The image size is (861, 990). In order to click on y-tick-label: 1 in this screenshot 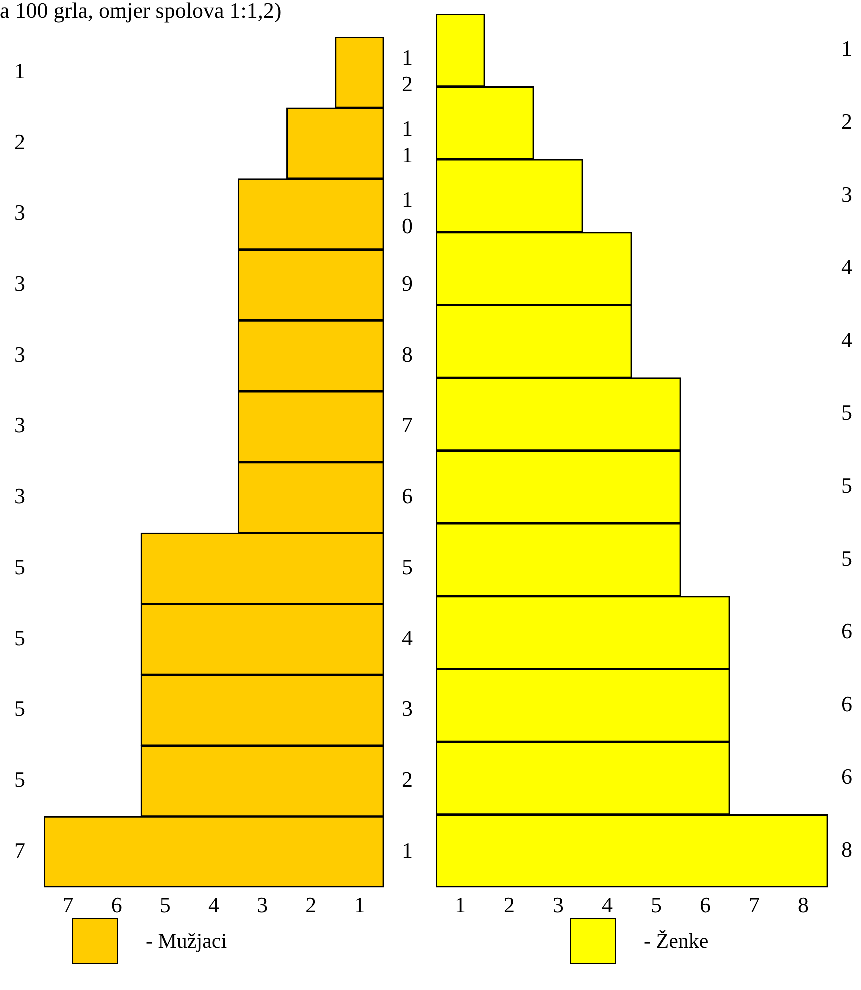, I will do `click(407, 850)`.